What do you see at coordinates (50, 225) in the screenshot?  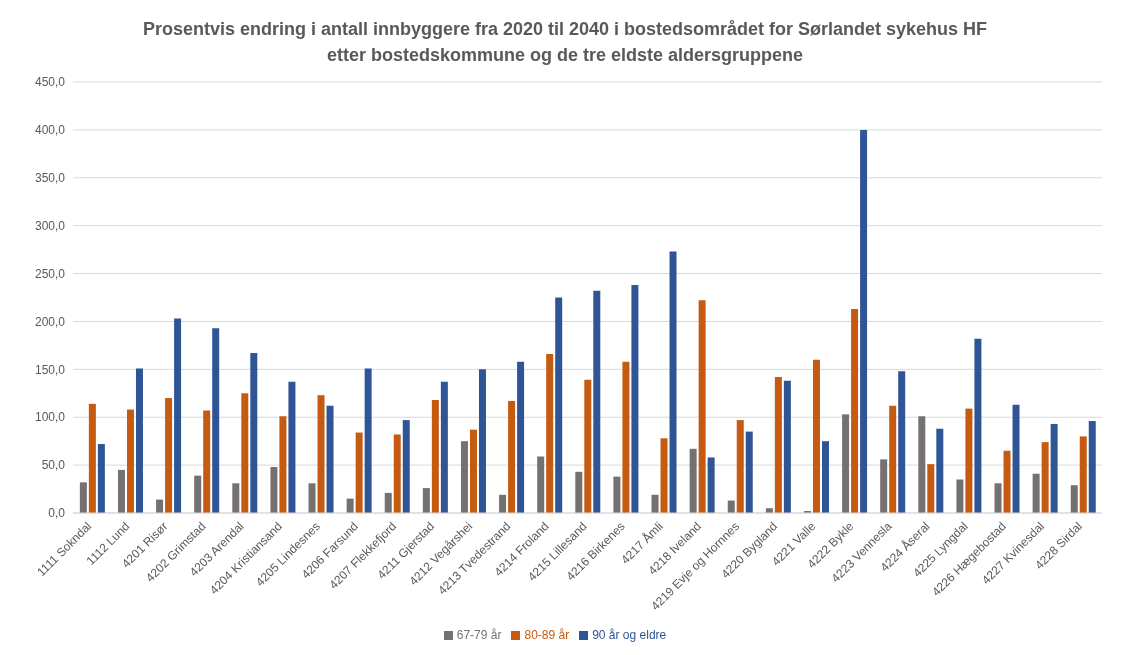 I see `y-tick-label: 300,0` at bounding box center [50, 225].